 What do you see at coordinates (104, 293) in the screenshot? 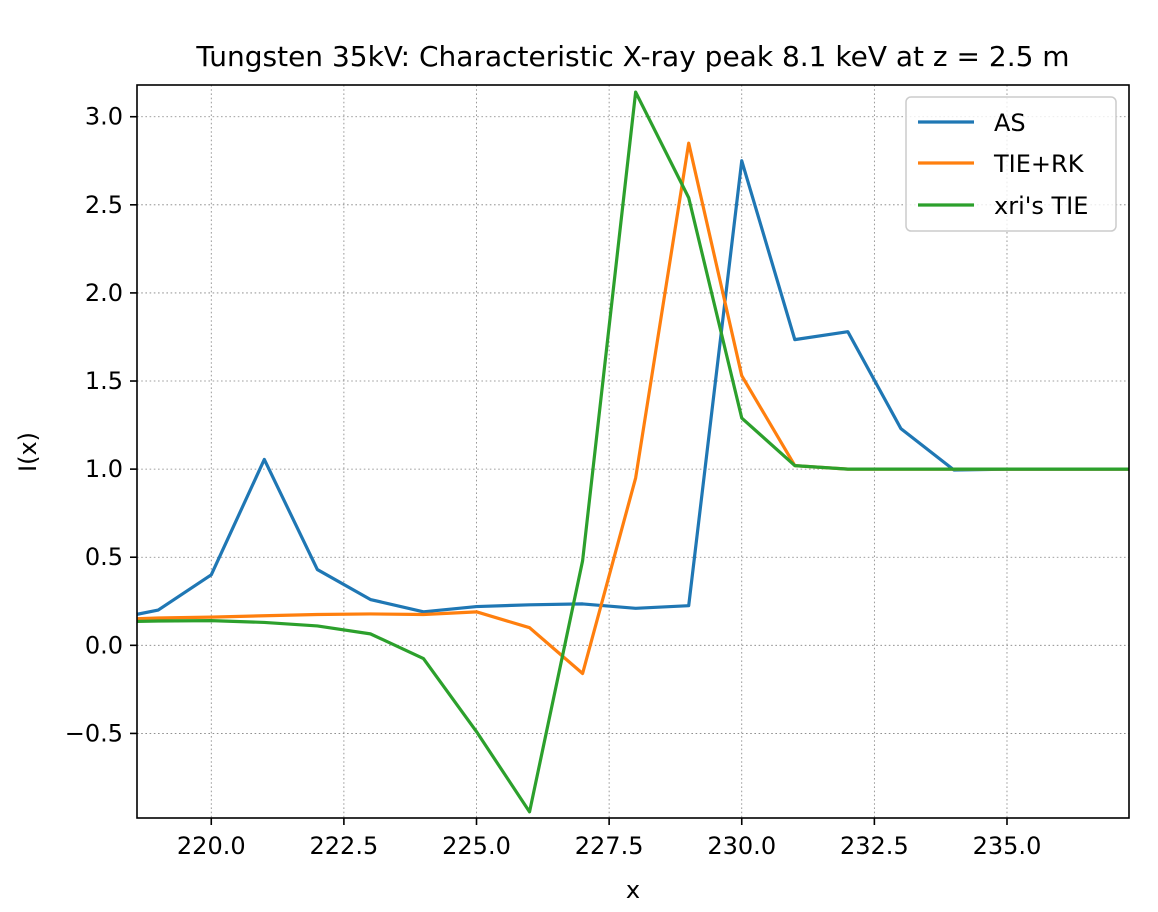
I see `y-tick-label: 2.0` at bounding box center [104, 293].